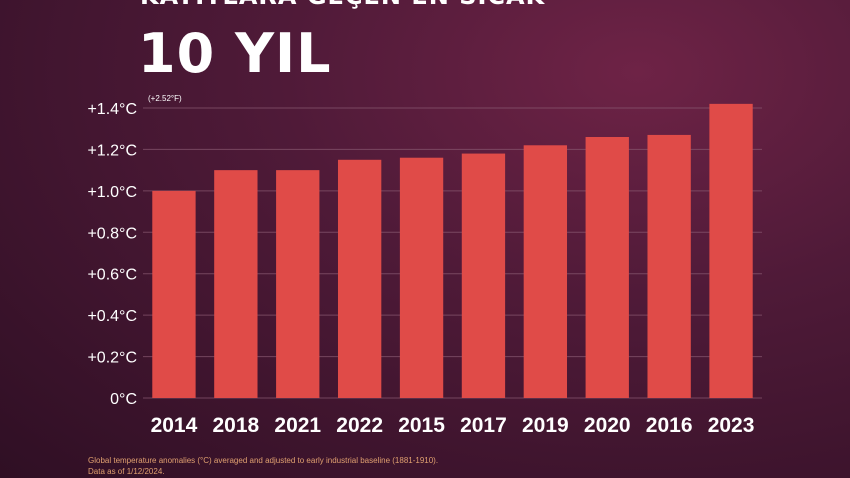 This screenshot has width=850, height=478. I want to click on chart-subtitle: KAYITLARA GEÇEN EN SICAK, so click(342, 5).